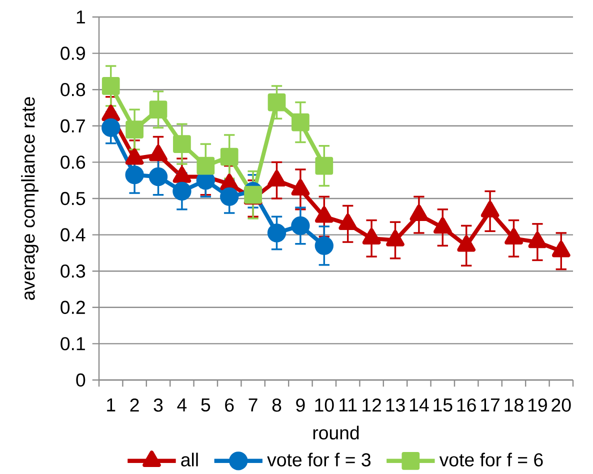  I want to click on legend-label: vote for f = 3, so click(319, 459).